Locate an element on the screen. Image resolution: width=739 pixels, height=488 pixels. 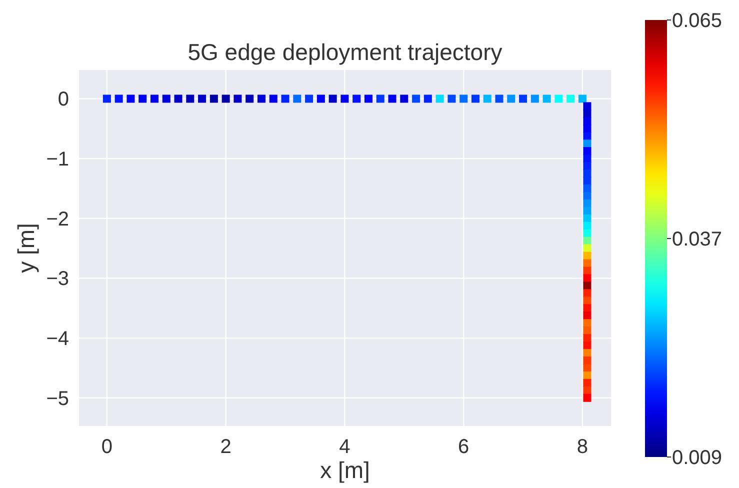
x-tick-label: 2 is located at coordinates (226, 447).